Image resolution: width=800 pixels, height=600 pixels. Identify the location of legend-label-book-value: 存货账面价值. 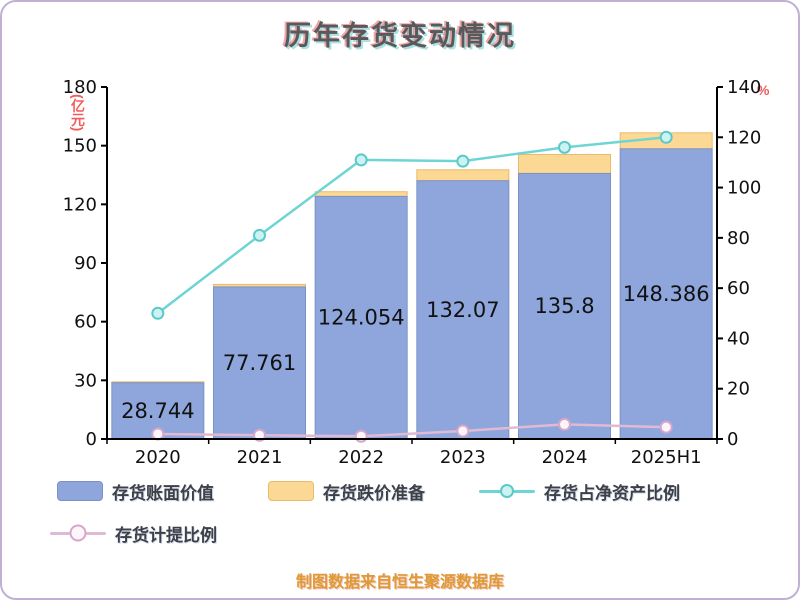
(163, 493).